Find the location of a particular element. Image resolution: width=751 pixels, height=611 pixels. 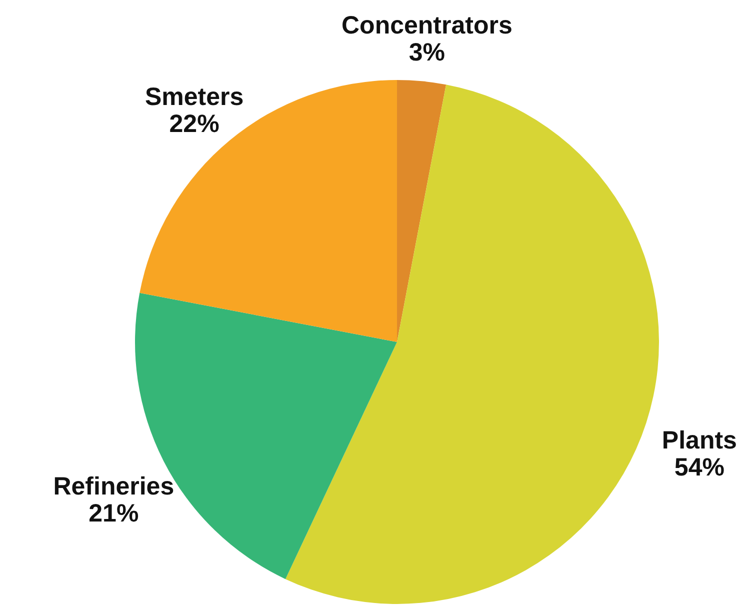

data-label: 22% is located at coordinates (194, 124).